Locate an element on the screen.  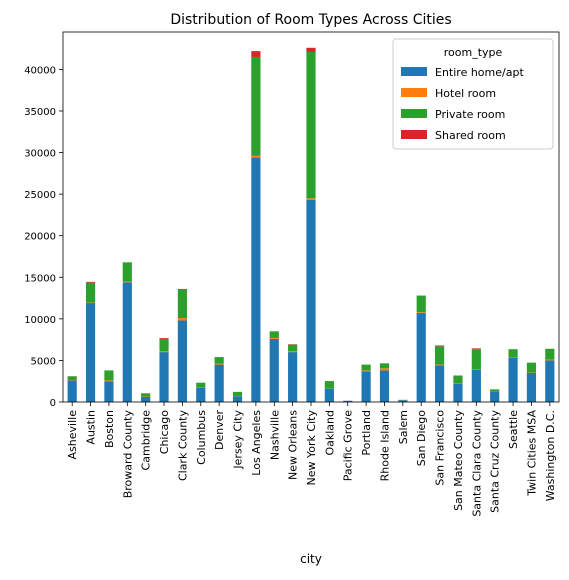
legend-label: Hotel room is located at coordinates (465, 93).